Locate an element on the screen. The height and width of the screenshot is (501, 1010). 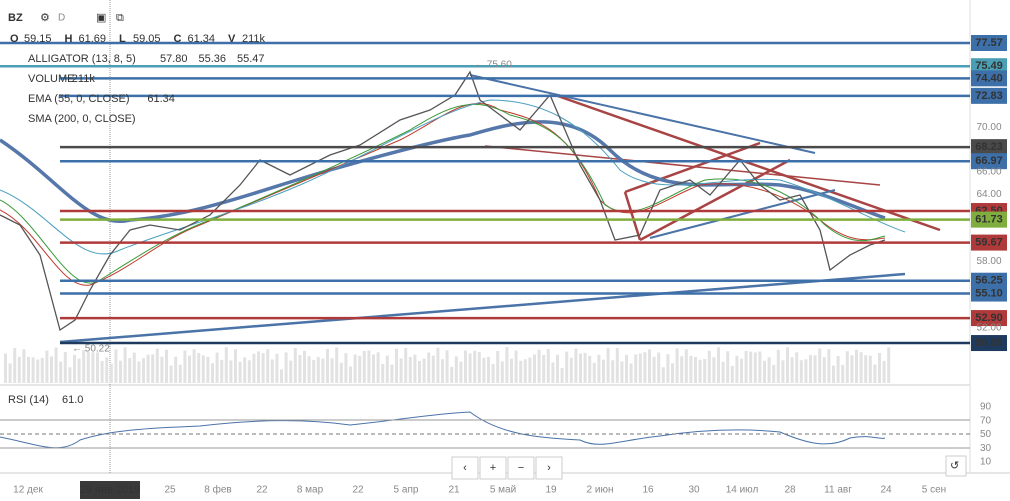
price-label: 59.67 is located at coordinates (989, 242).